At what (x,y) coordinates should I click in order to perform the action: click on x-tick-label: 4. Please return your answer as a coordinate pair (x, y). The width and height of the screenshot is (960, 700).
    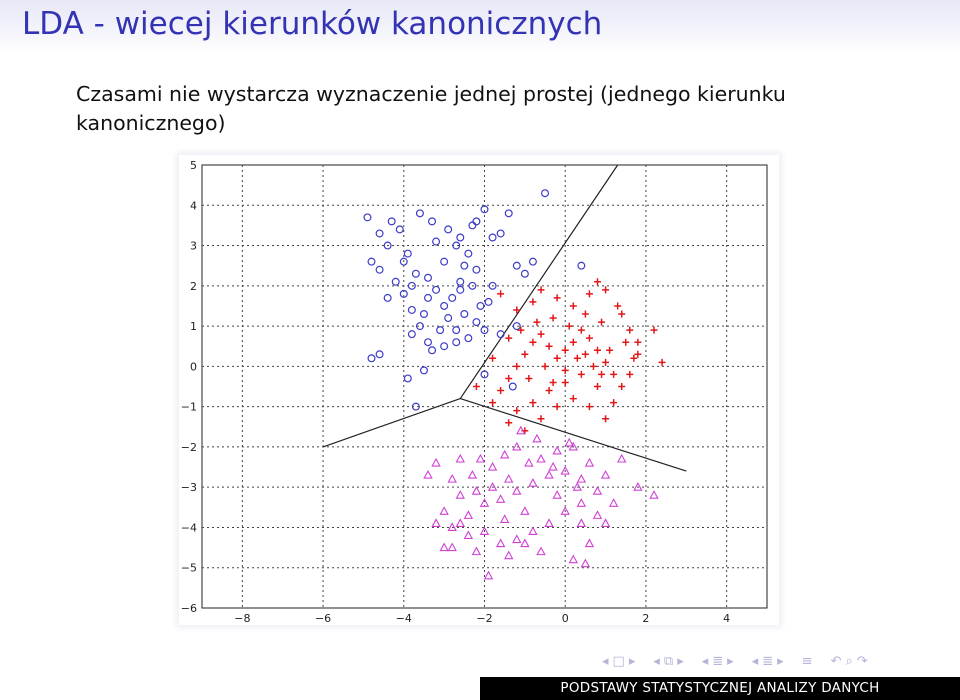
    Looking at the image, I should click on (726, 618).